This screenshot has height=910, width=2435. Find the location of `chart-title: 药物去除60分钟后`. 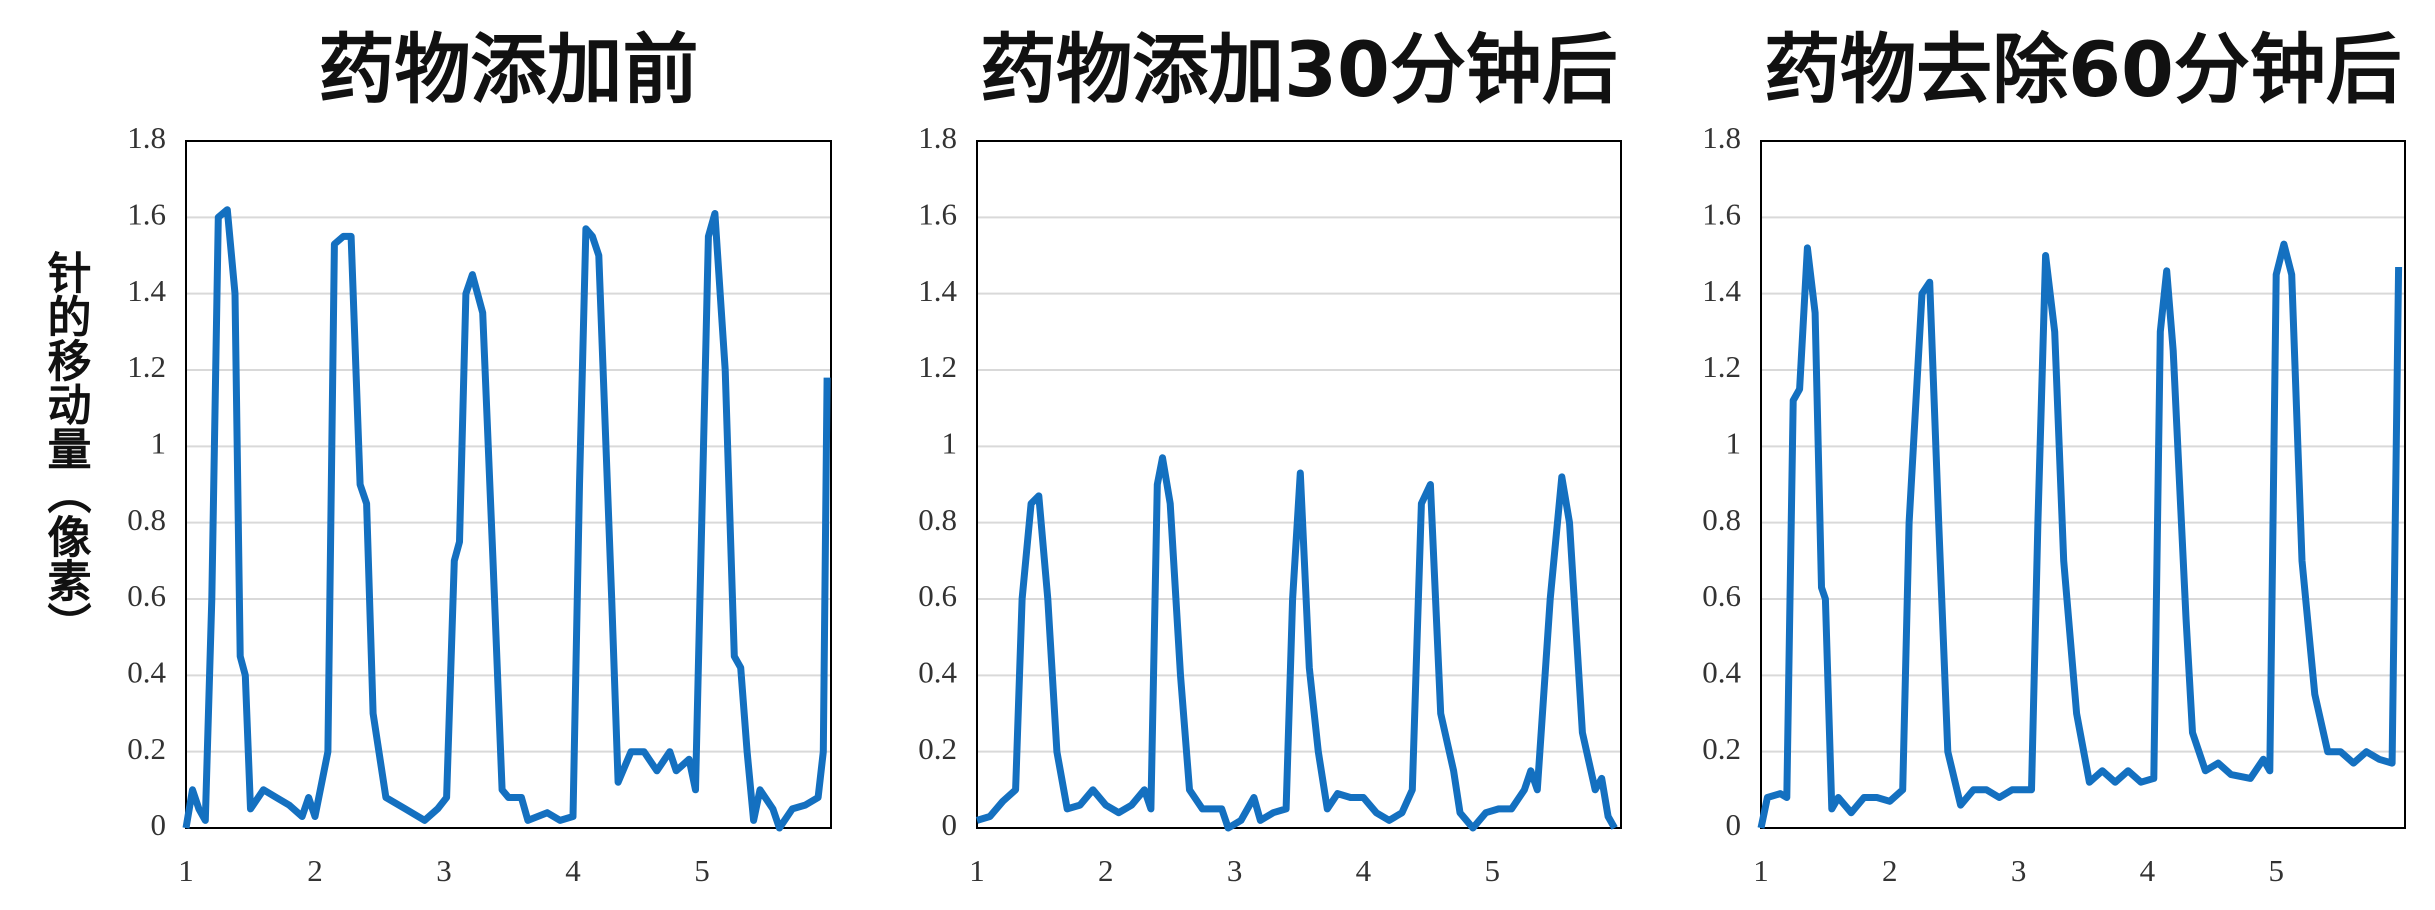

chart-title: 药物去除60分钟后 is located at coordinates (2083, 69).